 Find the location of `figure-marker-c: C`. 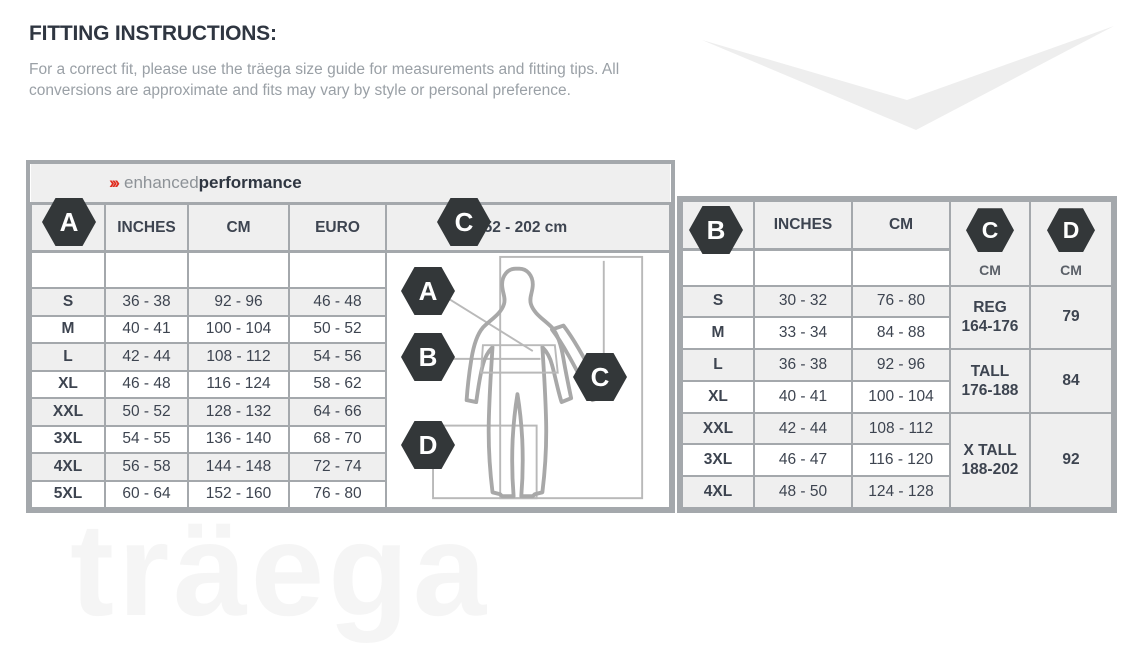

figure-marker-c: C is located at coordinates (600, 377).